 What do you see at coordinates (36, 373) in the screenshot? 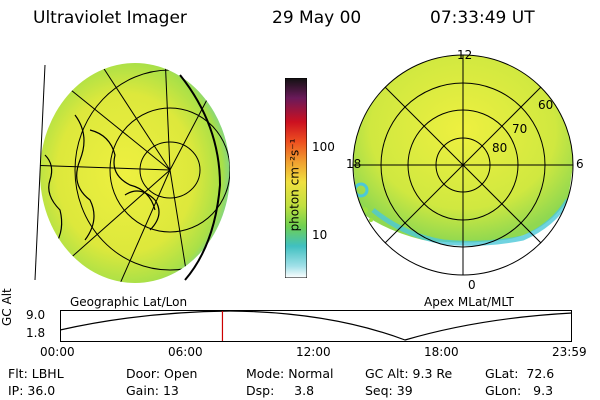
I see `status-flt: Flt: LBHL` at bounding box center [36, 373].